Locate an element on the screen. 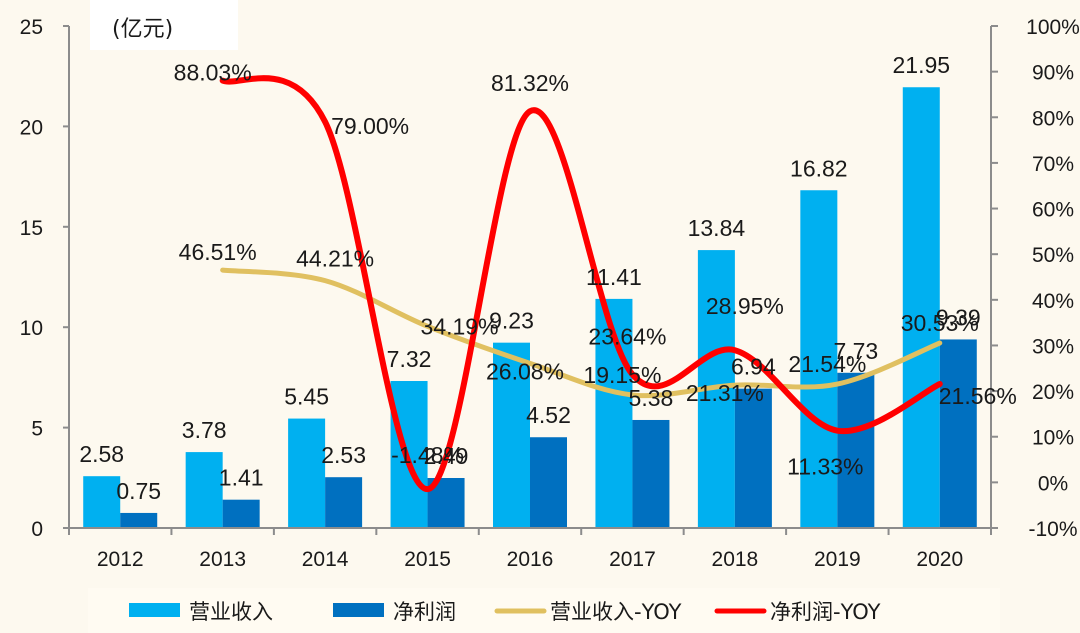 This screenshot has width=1080, height=633. y-right-tick-label: 30% is located at coordinates (1053, 346).